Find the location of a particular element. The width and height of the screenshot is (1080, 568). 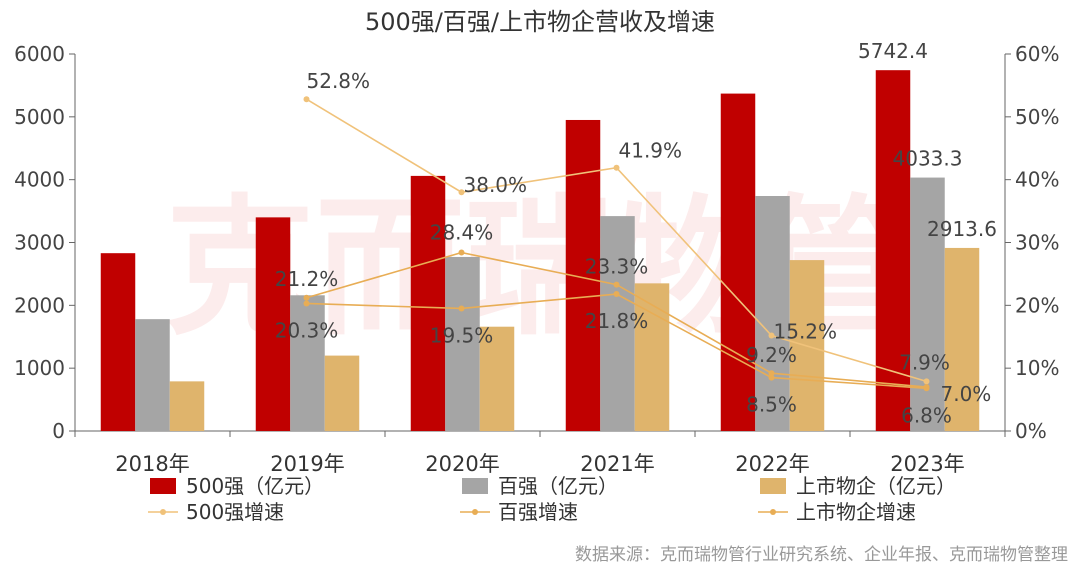

y-right-tick-label: 40% is located at coordinates (1037, 180).